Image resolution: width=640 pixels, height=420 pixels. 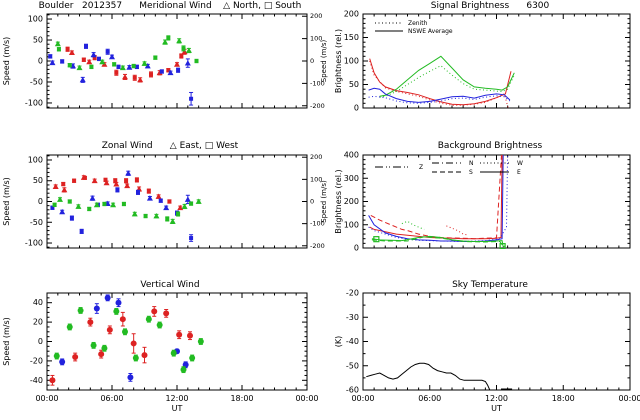 What do you see at coordinates (520, 163) in the screenshot?
I see `svg-text: W` at bounding box center [520, 163].